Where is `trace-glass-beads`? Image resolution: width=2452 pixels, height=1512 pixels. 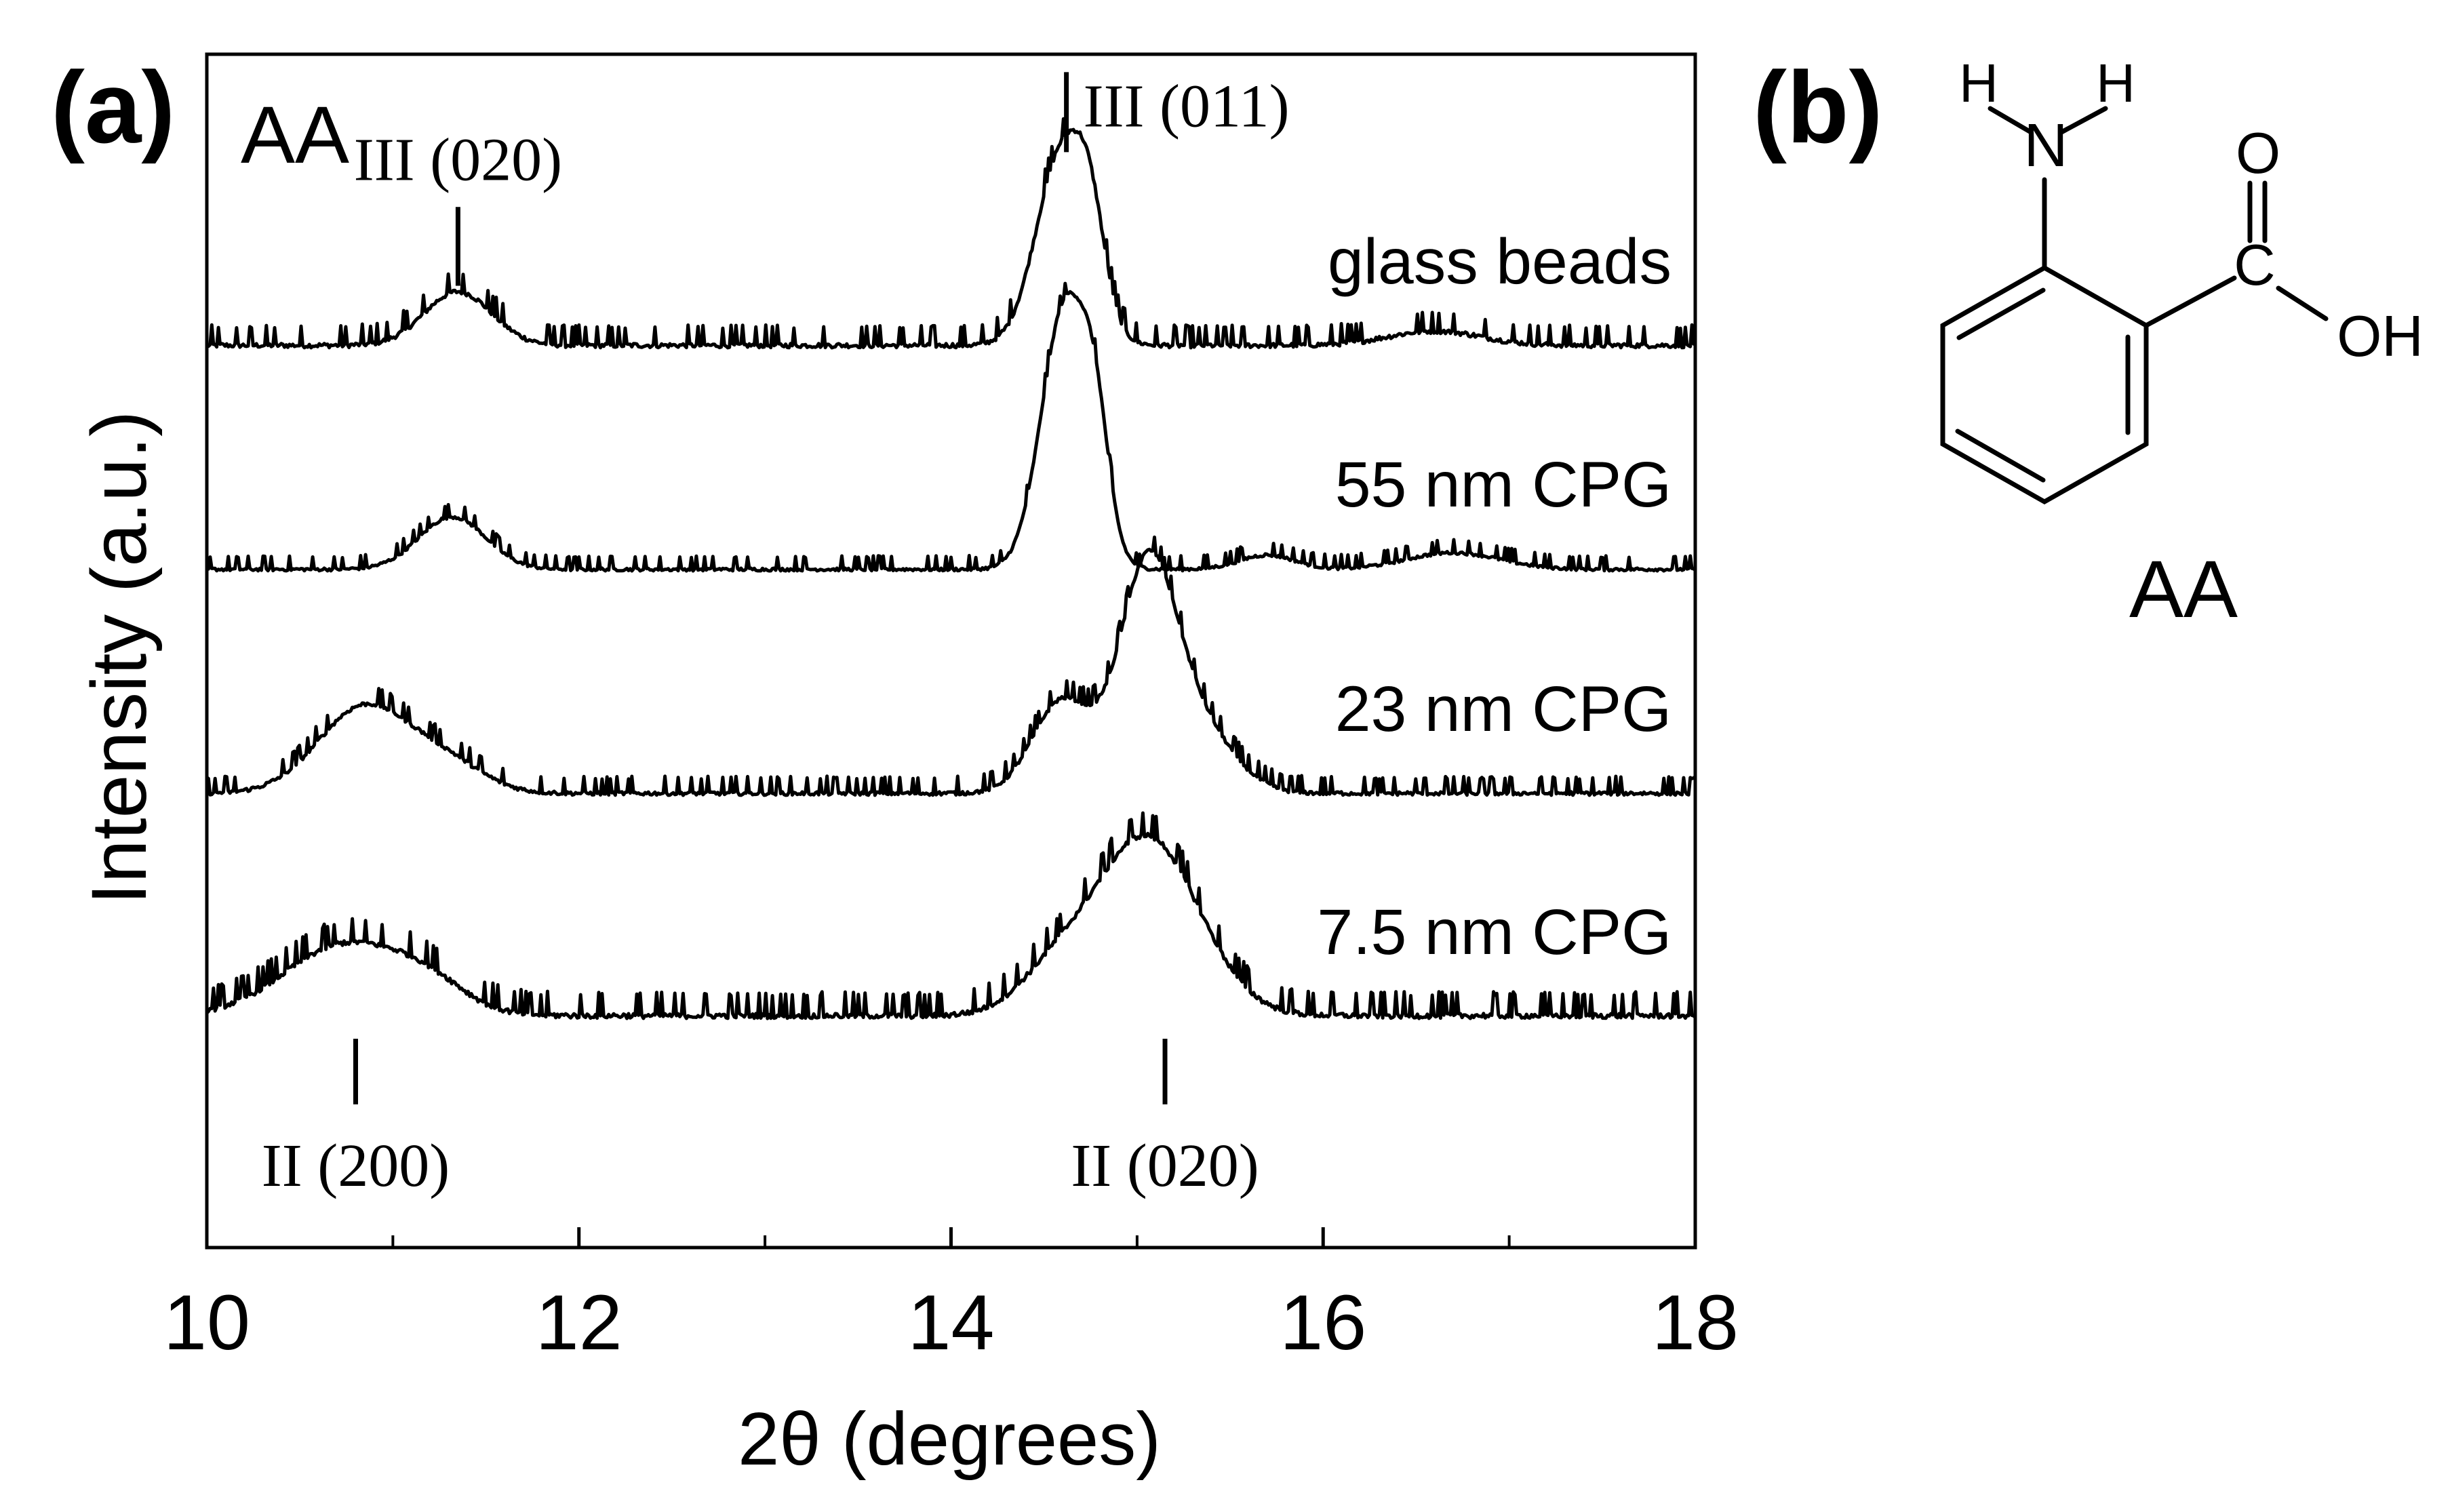 trace-glass-beads is located at coordinates (951, 234).